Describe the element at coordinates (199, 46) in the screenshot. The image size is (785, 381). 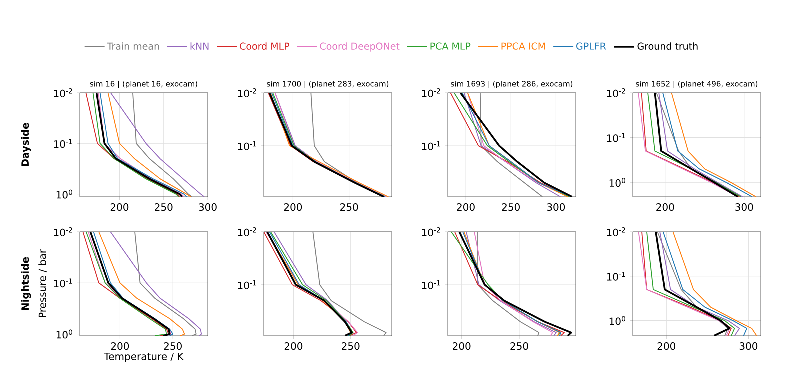
I see `legend-label: kNN` at that location.